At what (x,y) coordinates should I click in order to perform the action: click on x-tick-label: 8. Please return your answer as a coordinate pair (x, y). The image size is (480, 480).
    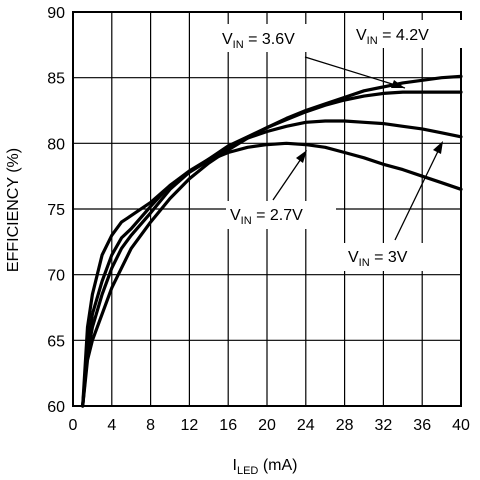
    Looking at the image, I should click on (150, 425).